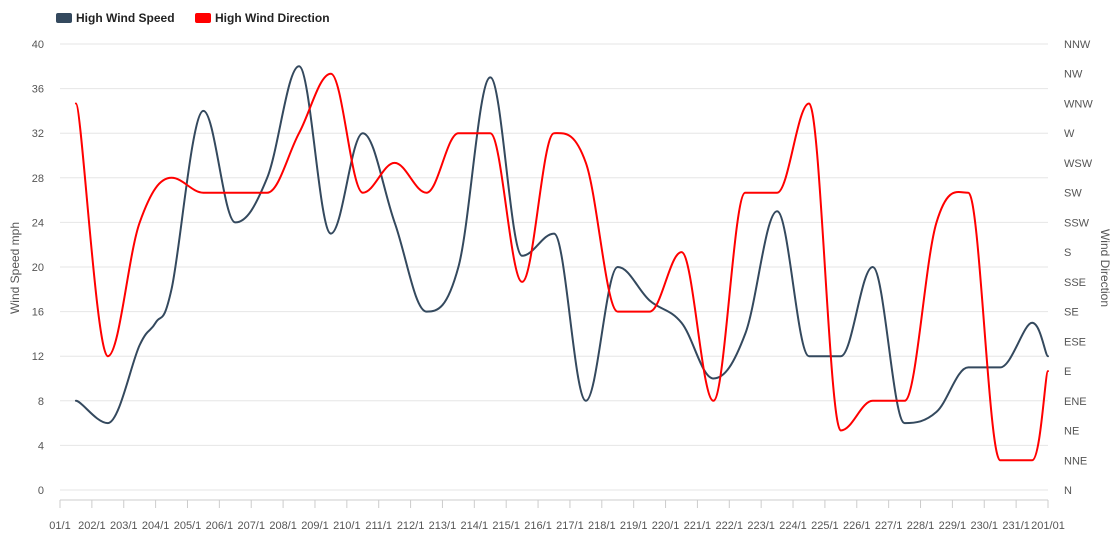 The height and width of the screenshot is (536, 1114). I want to click on y-left-tick-label: 8, so click(41, 402).